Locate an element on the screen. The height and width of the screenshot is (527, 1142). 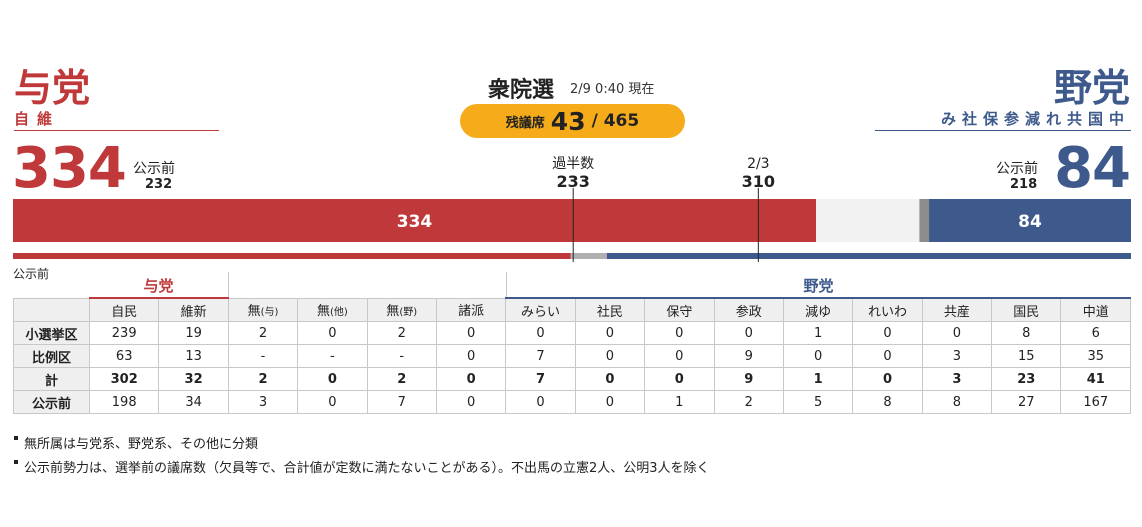
election-timestamp: 2/9 0:40 現在 is located at coordinates (612, 89).